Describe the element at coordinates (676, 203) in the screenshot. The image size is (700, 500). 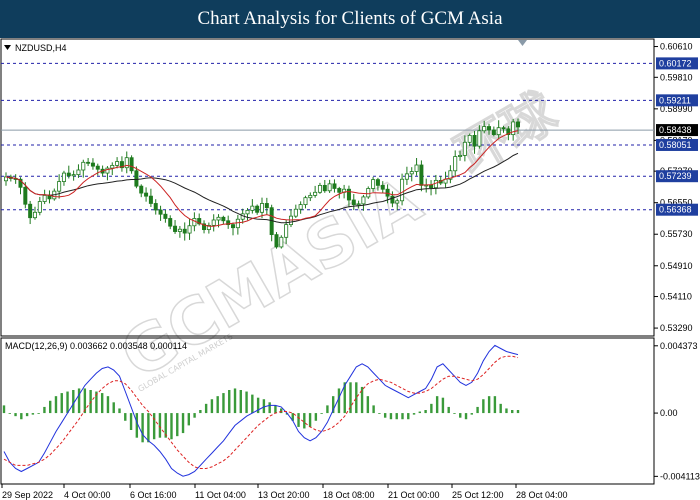
I see `price-axis-label: 0.56550` at that location.